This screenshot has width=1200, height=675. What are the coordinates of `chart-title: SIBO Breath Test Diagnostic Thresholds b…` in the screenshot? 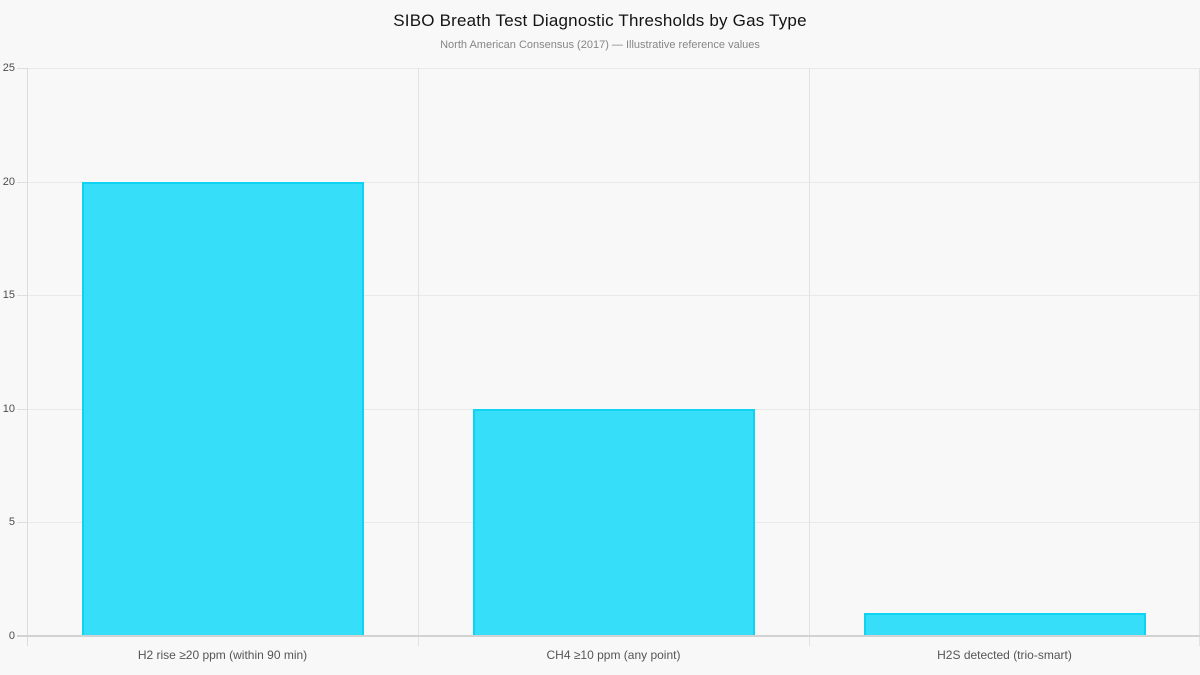 It's located at (600, 20).